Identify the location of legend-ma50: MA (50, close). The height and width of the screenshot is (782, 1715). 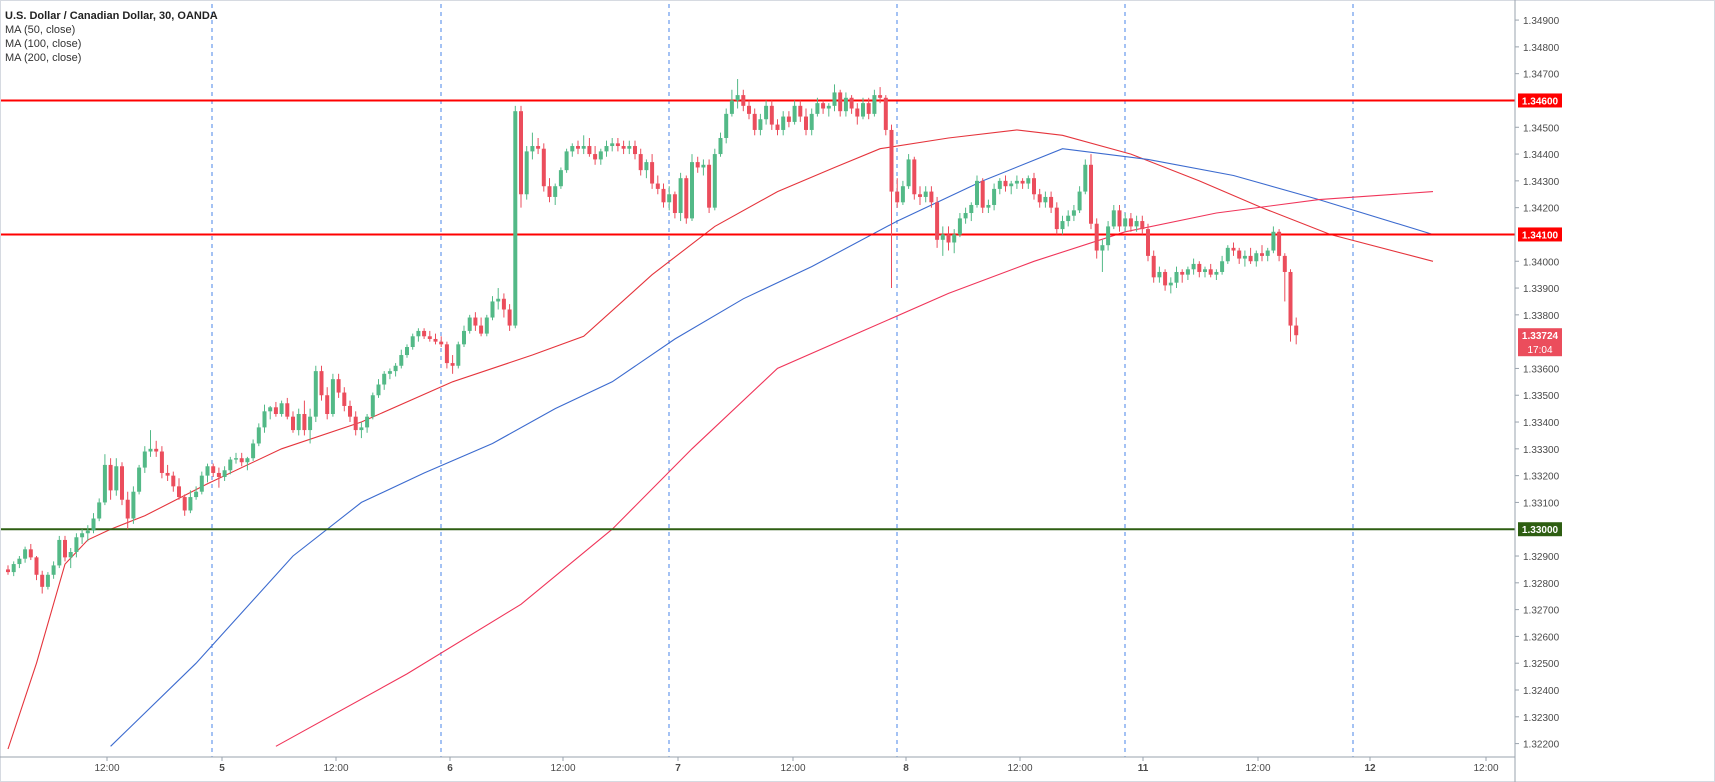
(40, 30).